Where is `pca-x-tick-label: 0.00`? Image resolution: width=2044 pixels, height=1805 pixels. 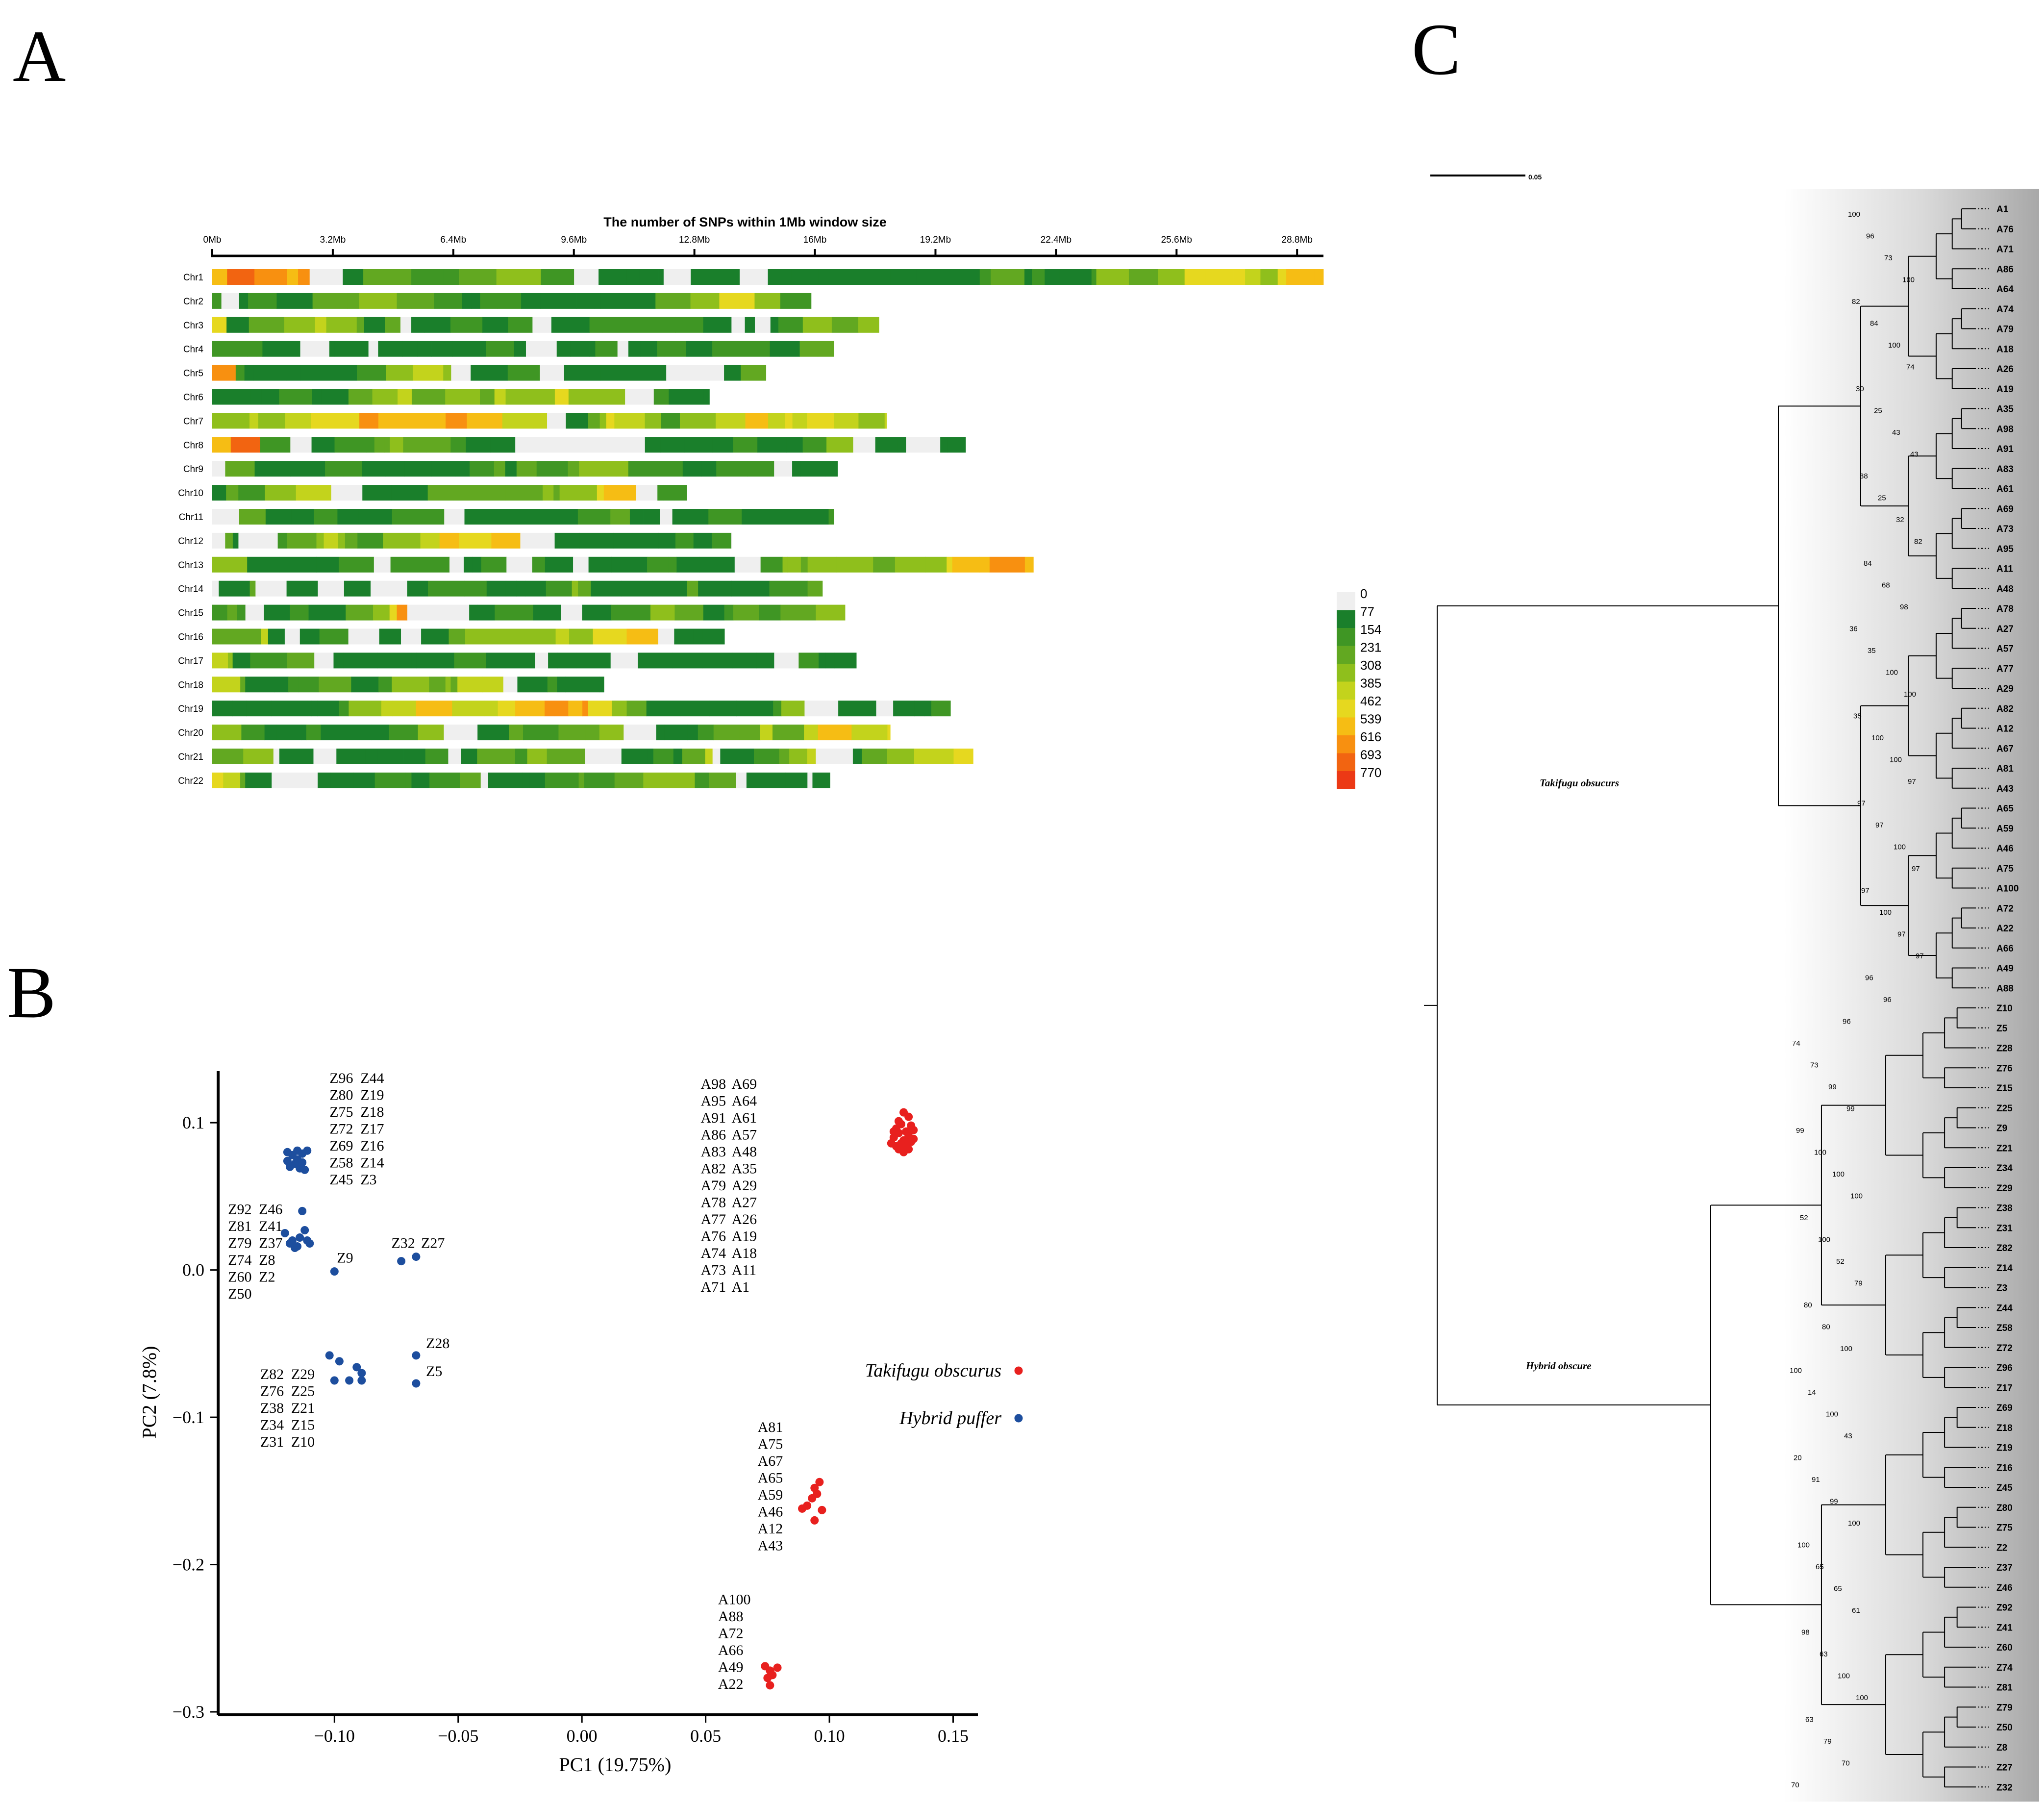 pca-x-tick-label: 0.00 is located at coordinates (582, 1736).